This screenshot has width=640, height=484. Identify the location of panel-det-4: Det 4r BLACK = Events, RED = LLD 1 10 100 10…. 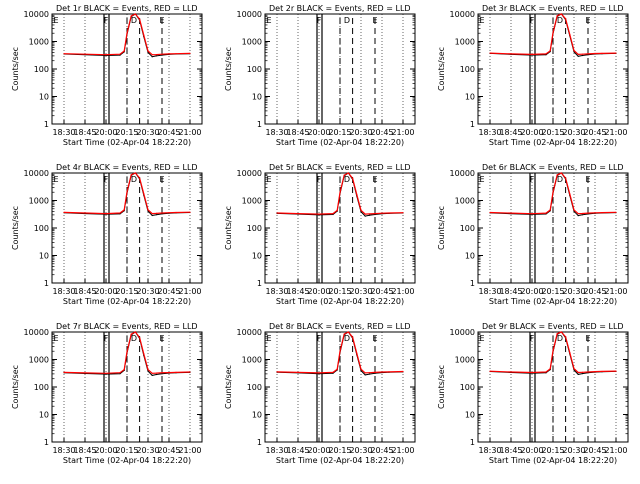
(107, 234).